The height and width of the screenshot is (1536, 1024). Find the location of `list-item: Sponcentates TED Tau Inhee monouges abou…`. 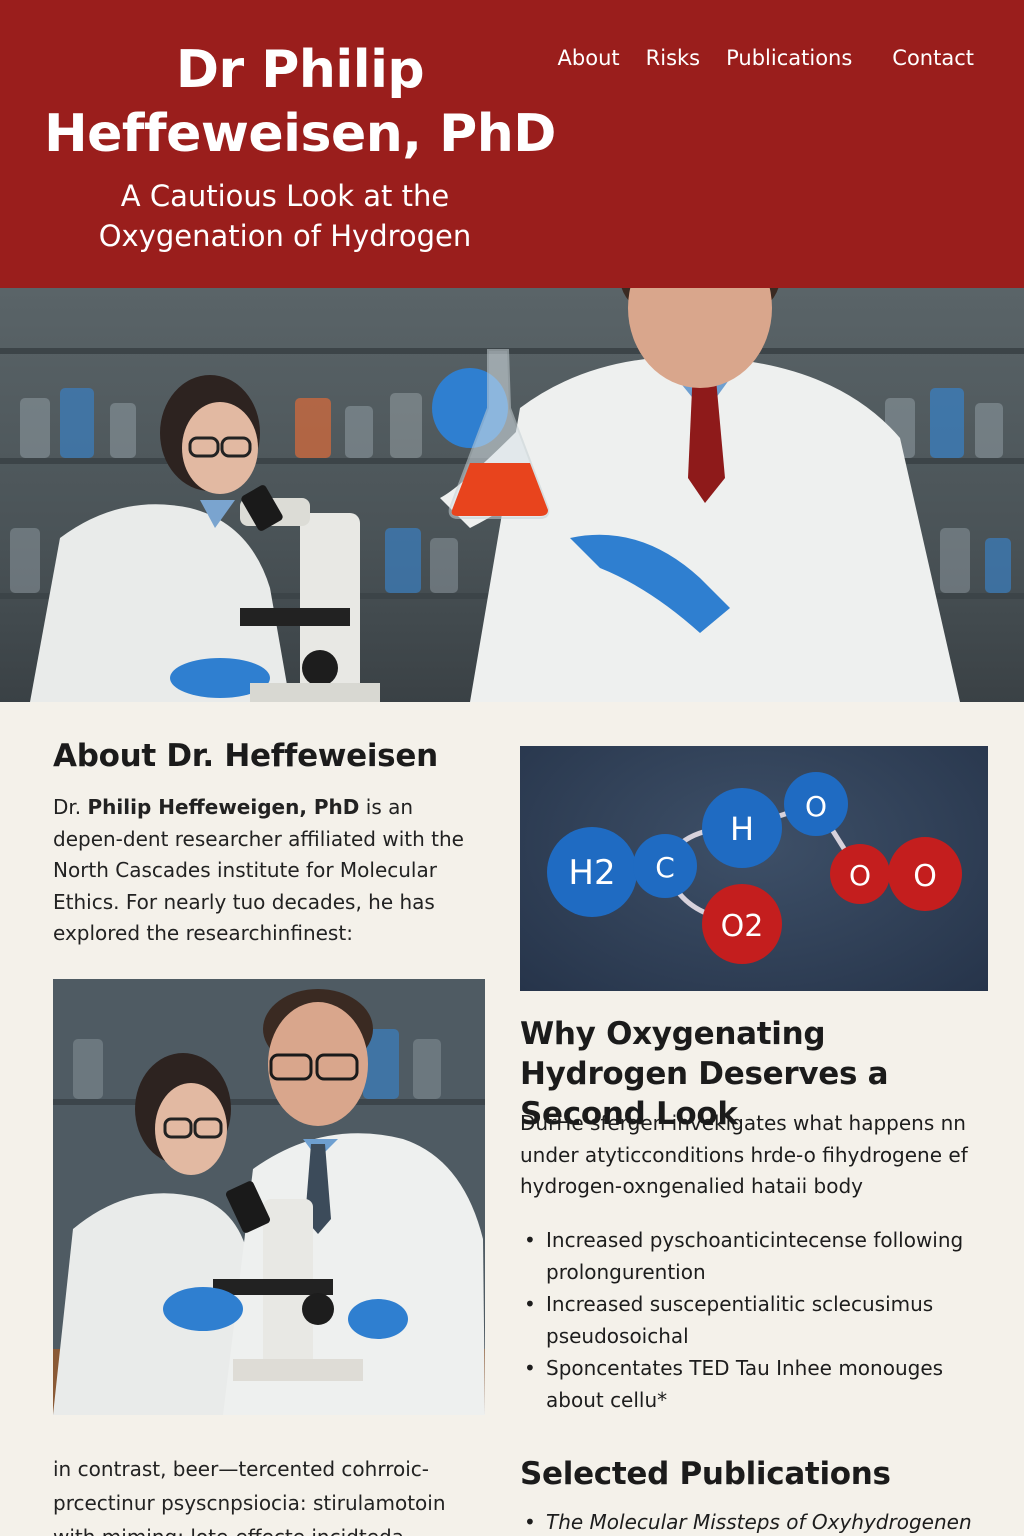

list-item: Sponcentates TED Tau Inhee monouges abou… is located at coordinates (755, 1384).